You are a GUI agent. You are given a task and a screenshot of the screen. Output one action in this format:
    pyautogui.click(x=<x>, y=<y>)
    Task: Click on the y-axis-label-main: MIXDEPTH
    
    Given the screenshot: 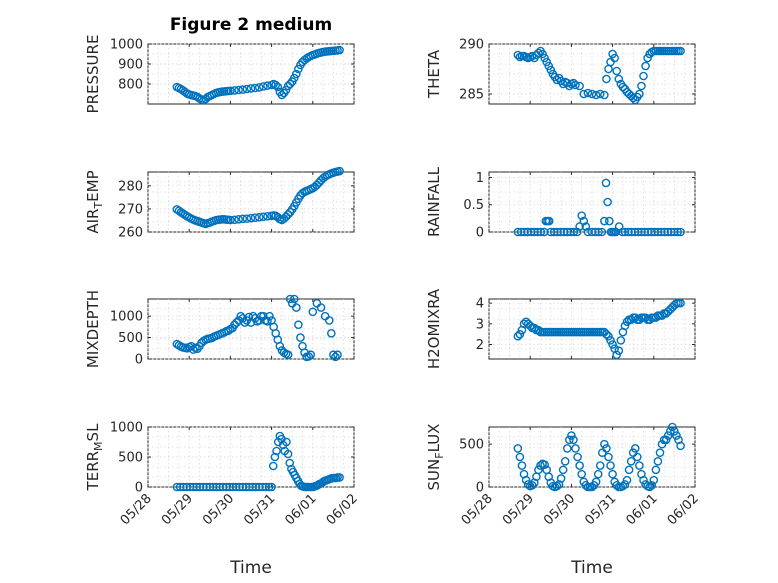 What is the action you would take?
    pyautogui.click(x=93, y=329)
    